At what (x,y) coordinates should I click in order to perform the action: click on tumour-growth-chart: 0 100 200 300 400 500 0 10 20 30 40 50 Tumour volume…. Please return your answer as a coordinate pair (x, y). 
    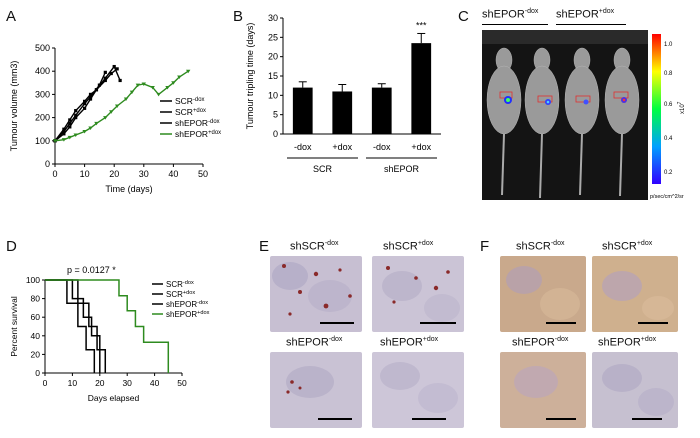
    Looking at the image, I should click on (115, 118).